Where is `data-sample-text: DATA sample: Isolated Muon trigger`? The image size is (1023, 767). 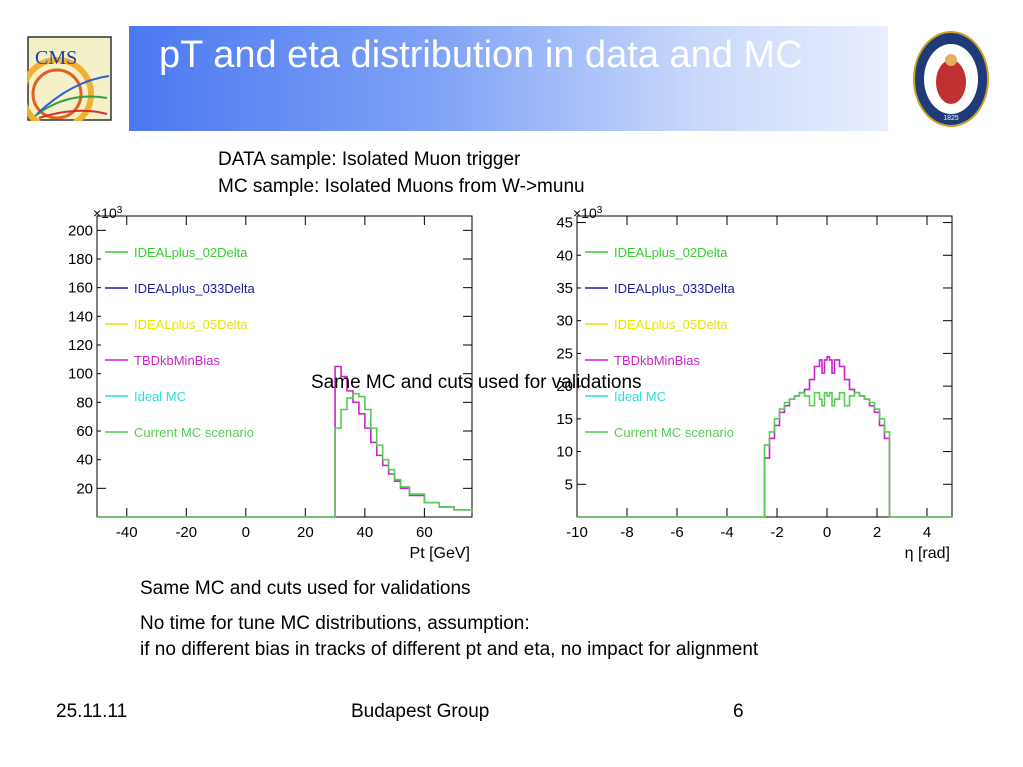
data-sample-text: DATA sample: Isolated Muon trigger is located at coordinates (369, 159).